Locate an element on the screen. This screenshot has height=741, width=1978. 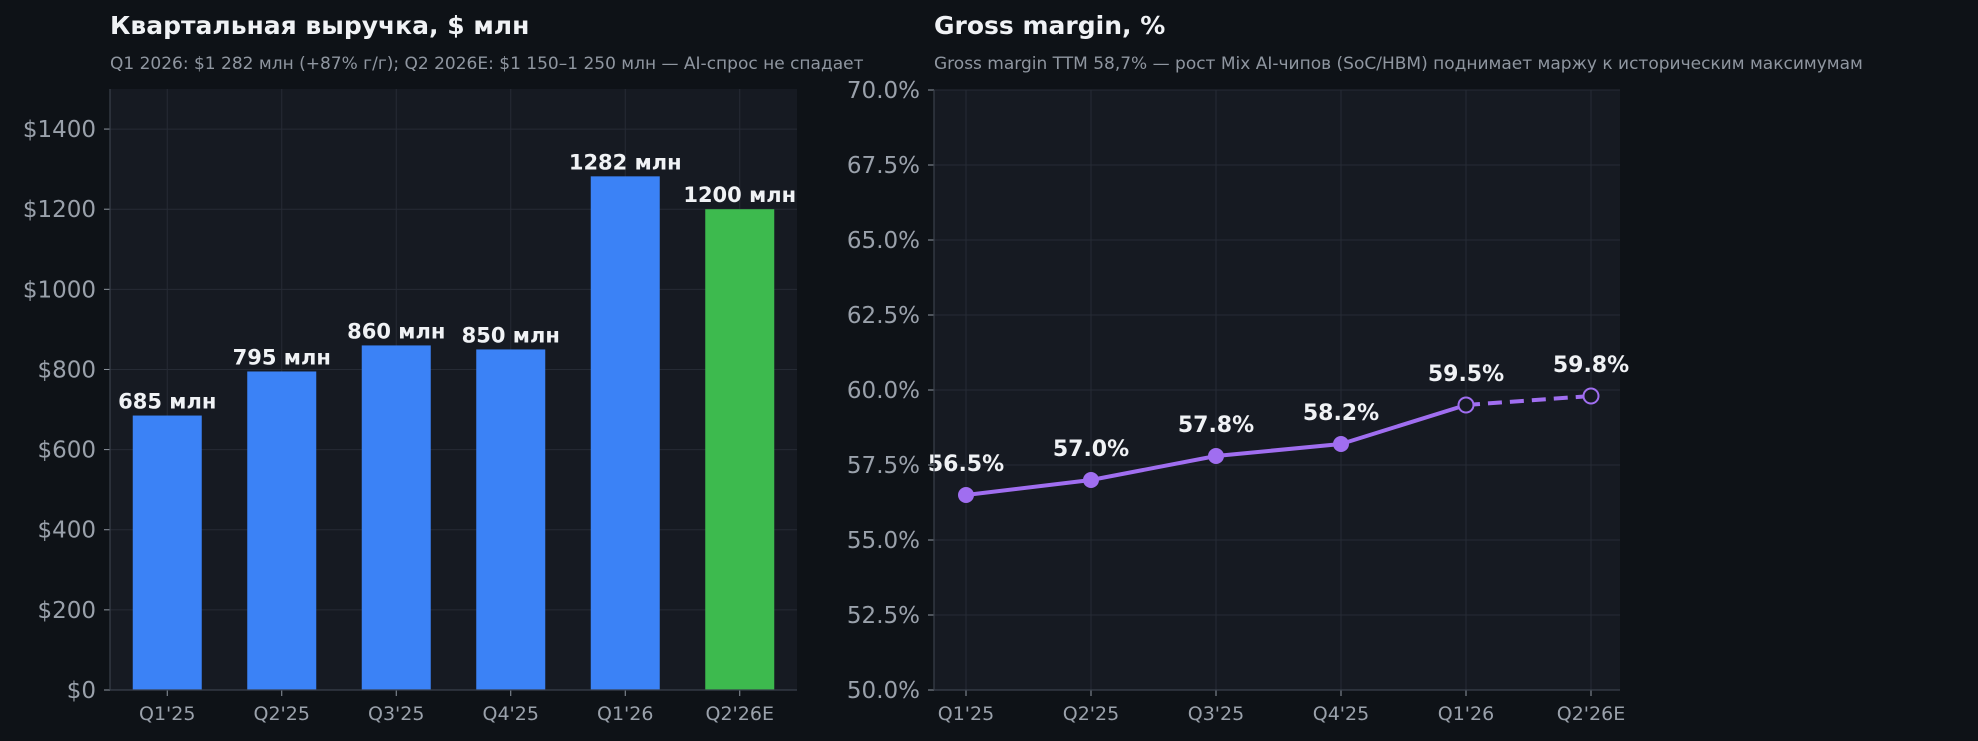
margin-y-tick-label: 52.5% is located at coordinates (883, 616).